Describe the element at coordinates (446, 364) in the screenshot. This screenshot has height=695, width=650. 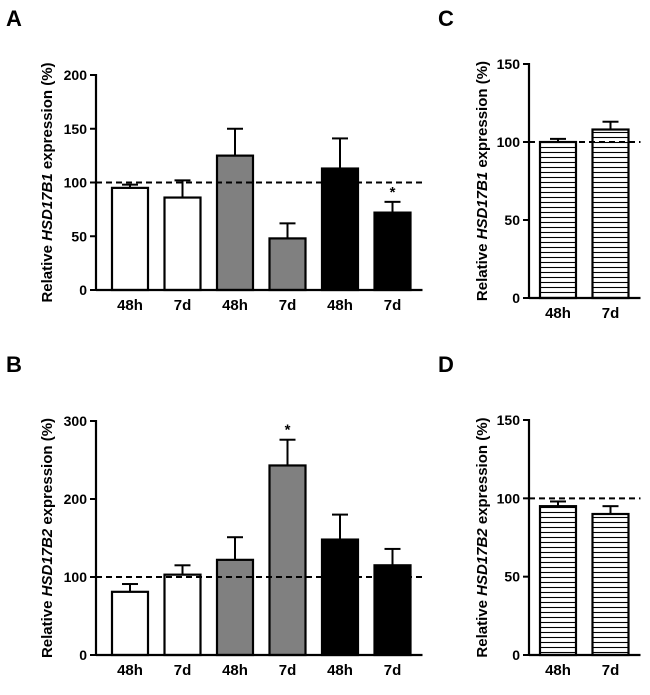
I see `panel-letter: D` at that location.